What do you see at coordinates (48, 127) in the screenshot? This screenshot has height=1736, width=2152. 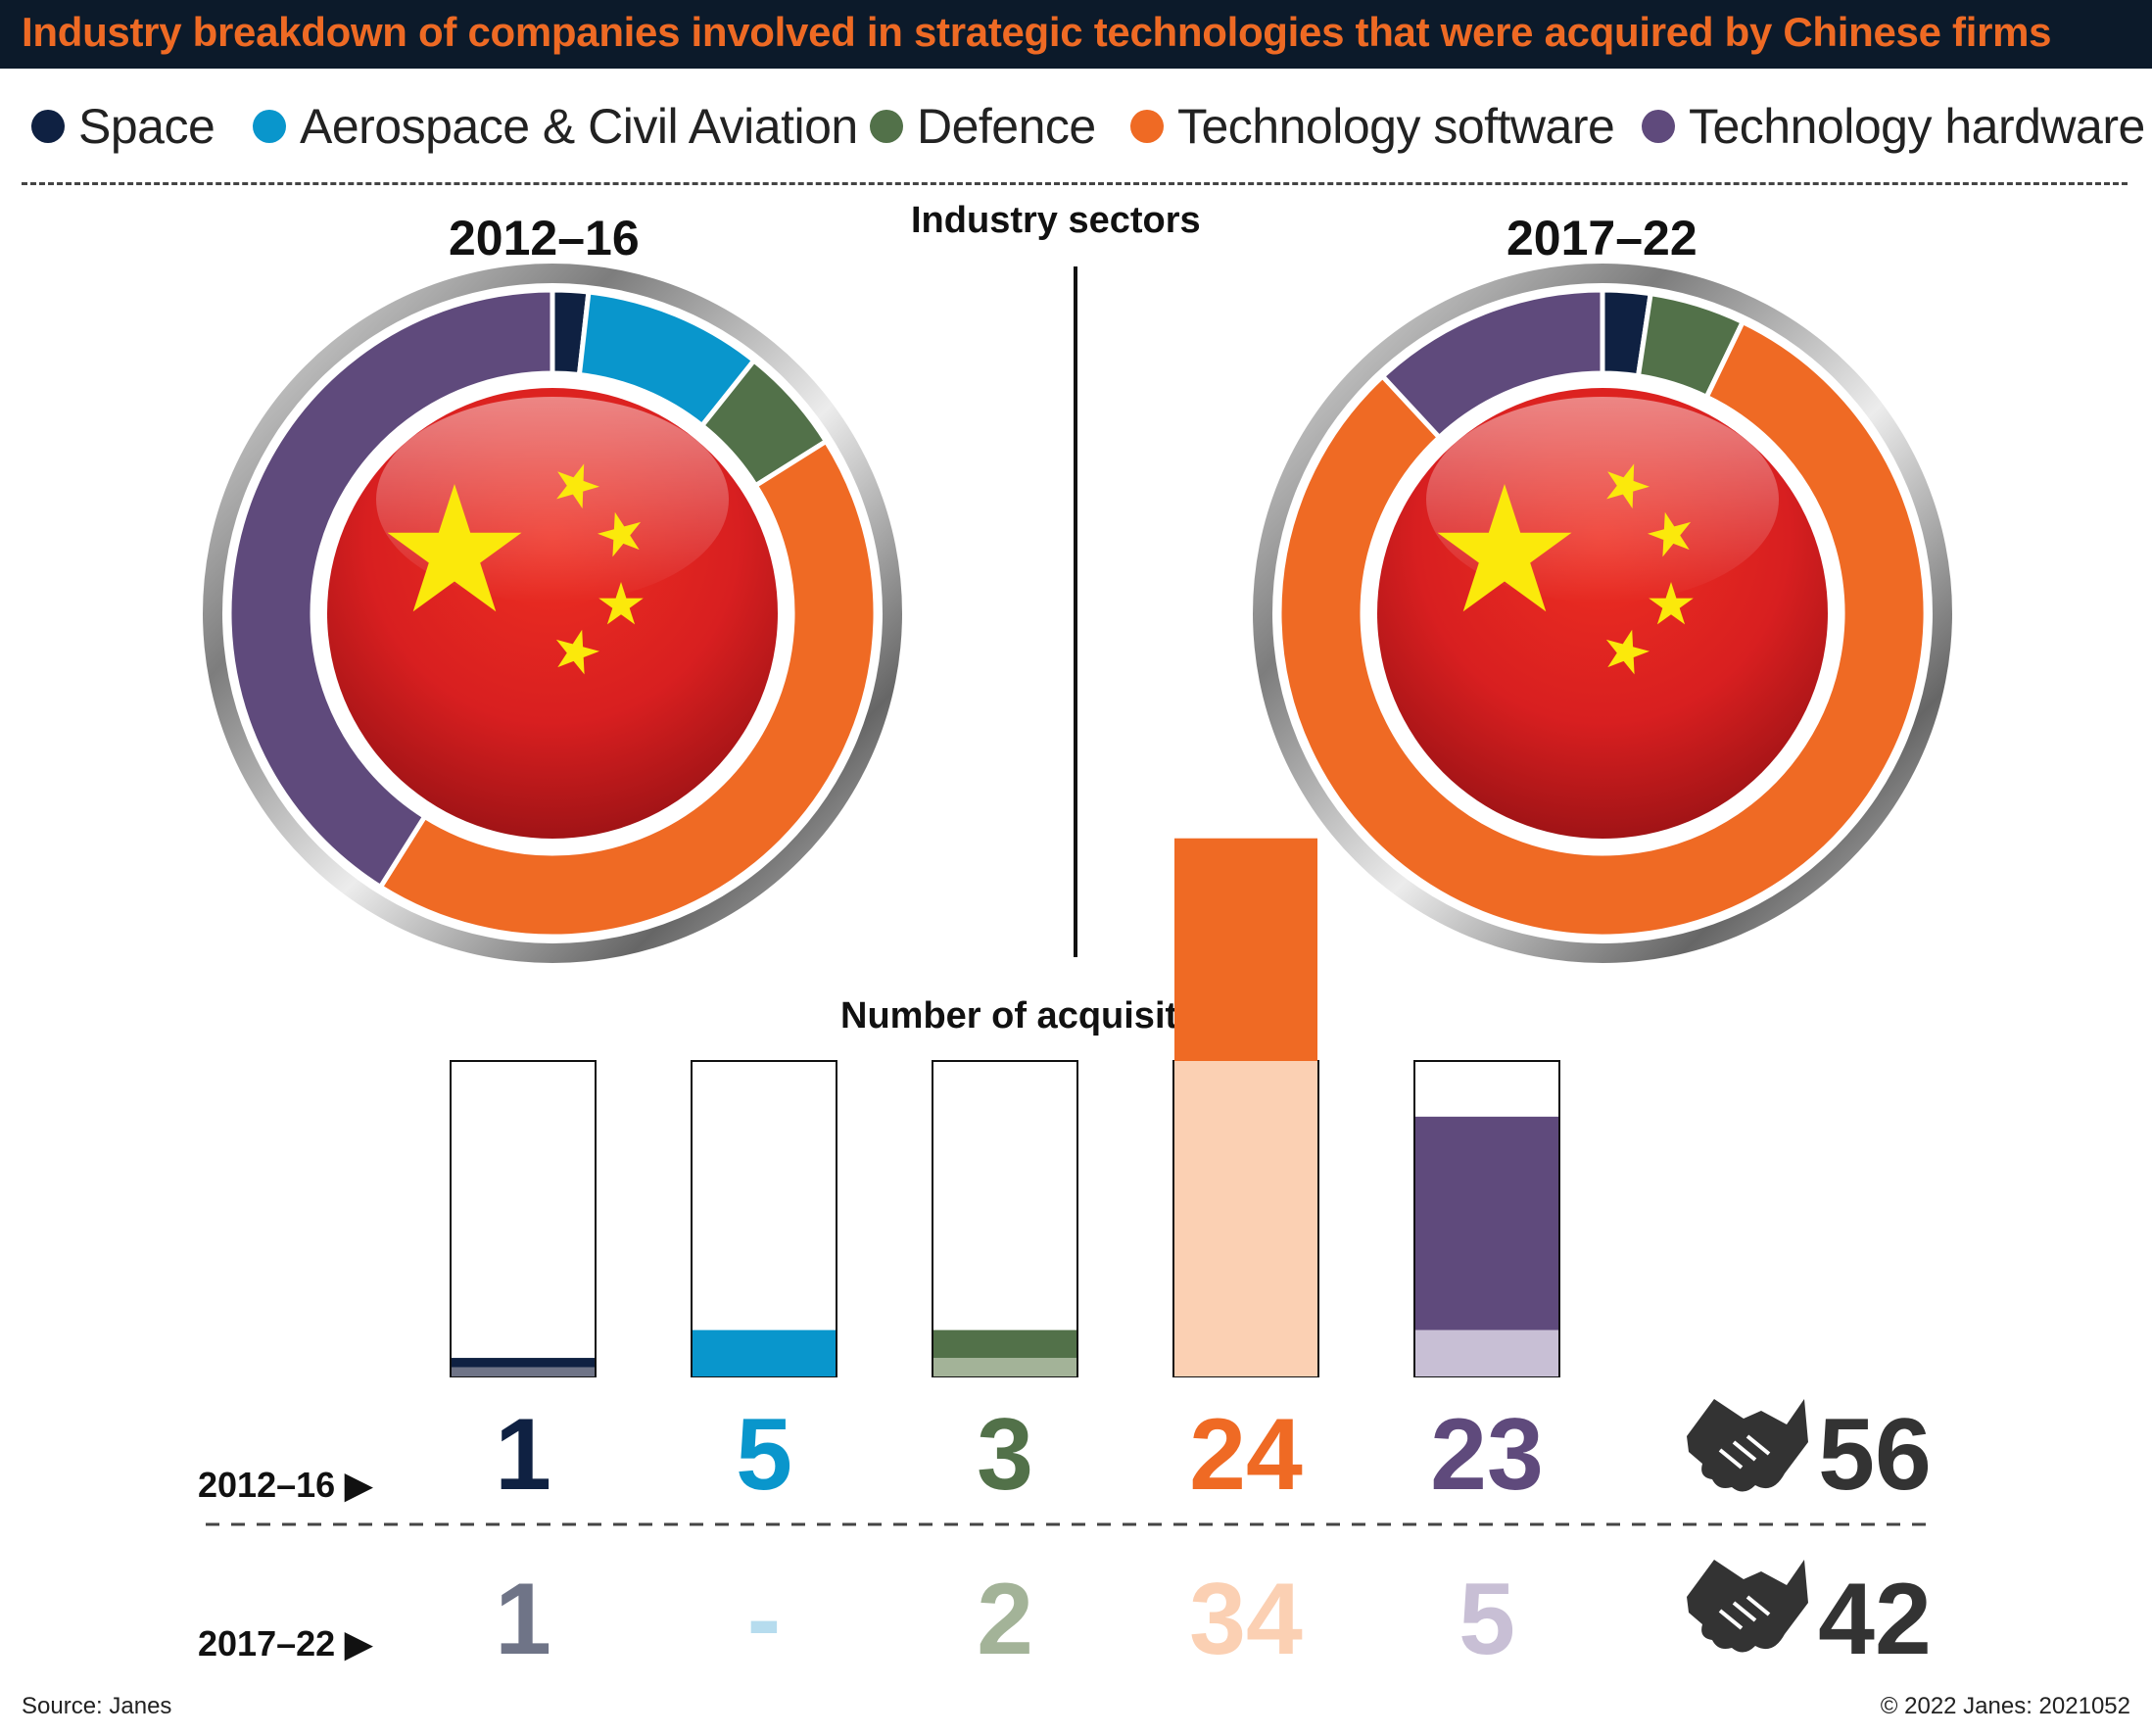 I see `legend-swatch-space` at bounding box center [48, 127].